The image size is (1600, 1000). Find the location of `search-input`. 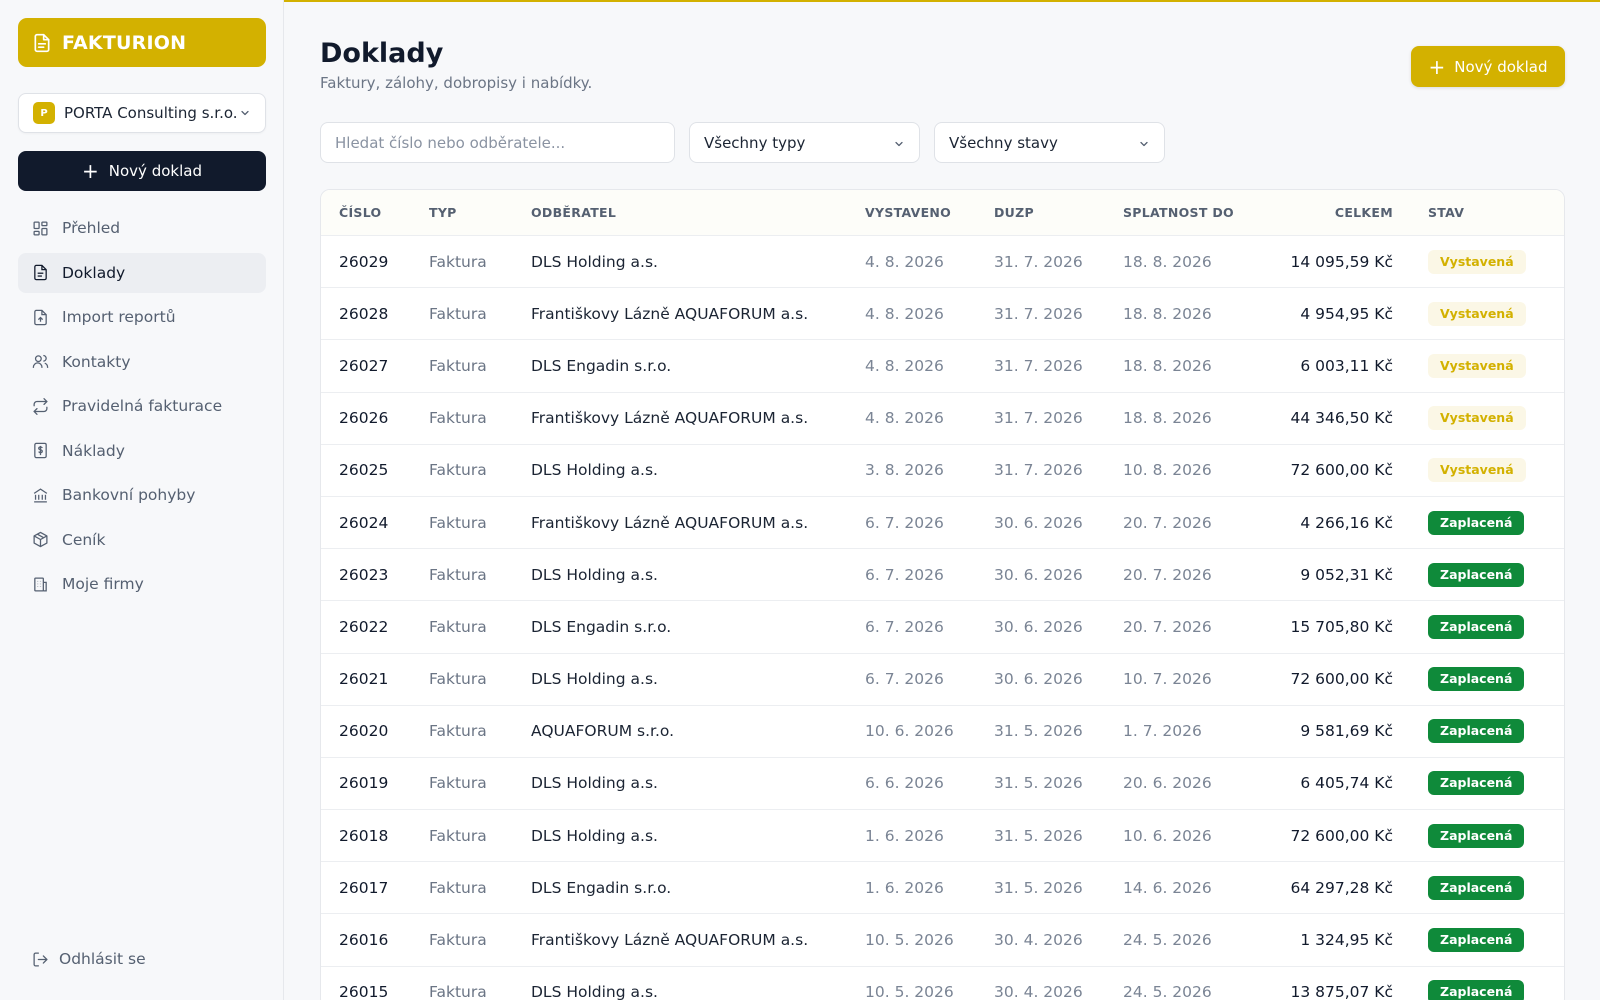

search-input is located at coordinates (497, 142).